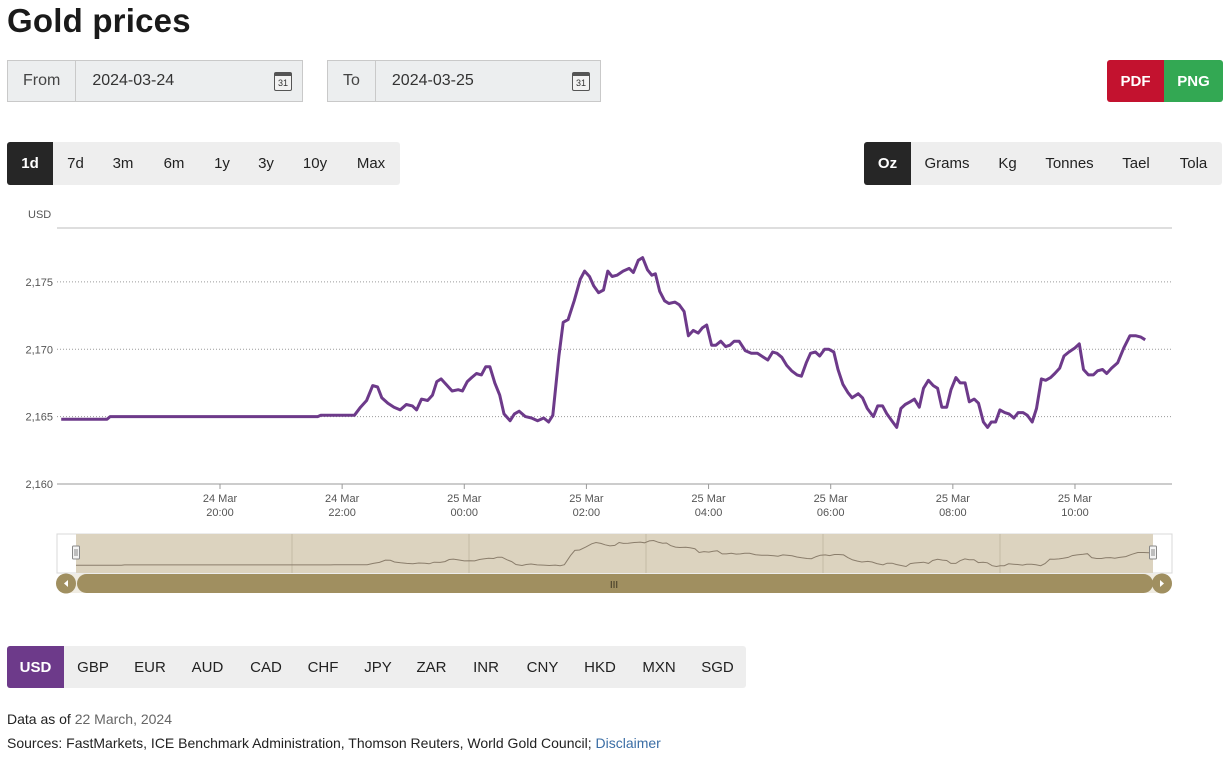 This screenshot has width=1227, height=758. I want to click on unit-button-tonnes: Tonnes, so click(1069, 163).